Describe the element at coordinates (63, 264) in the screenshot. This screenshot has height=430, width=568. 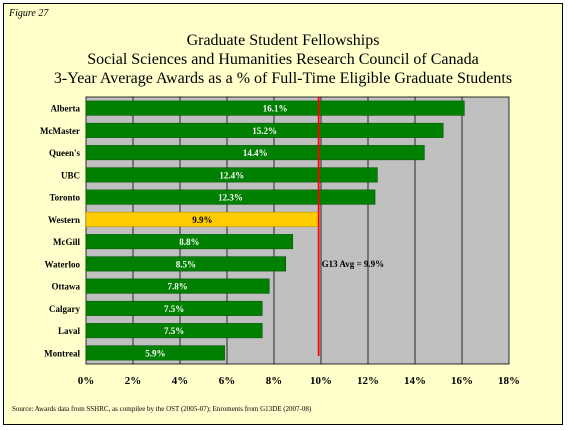
I see `category-label-7: Waterloo` at that location.